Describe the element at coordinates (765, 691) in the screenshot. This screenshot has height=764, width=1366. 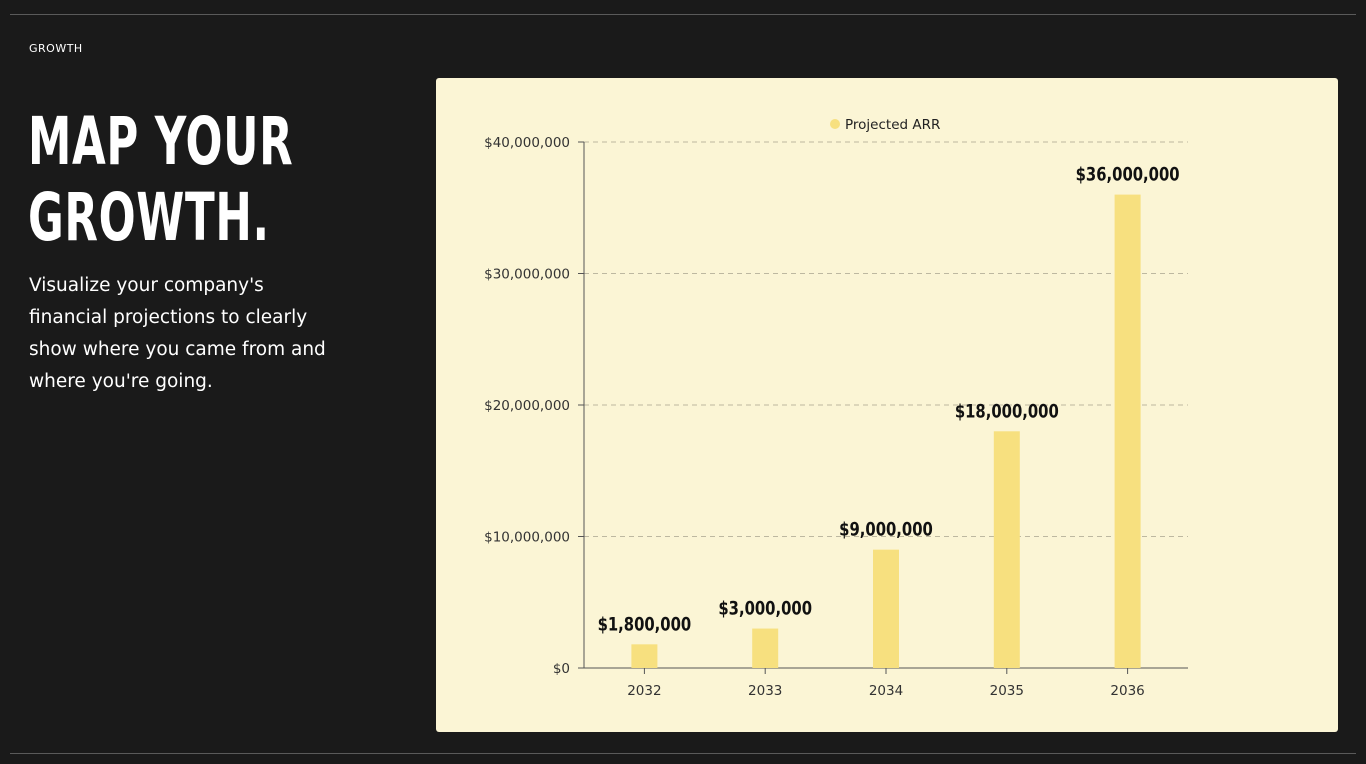
I see `x-tick-label: 2033` at that location.